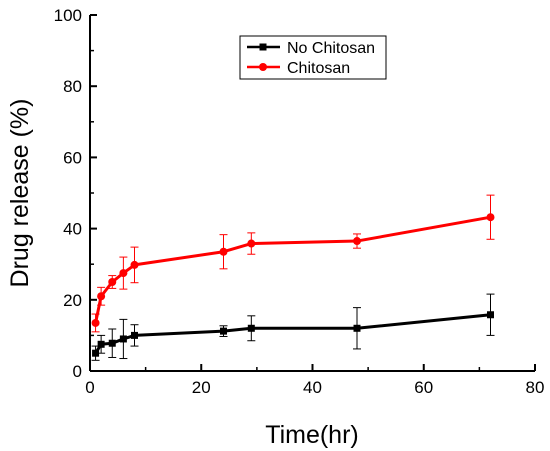 This screenshot has width=550, height=451. Describe the element at coordinates (201, 387) in the screenshot. I see `x-tick-label: 20` at that location.